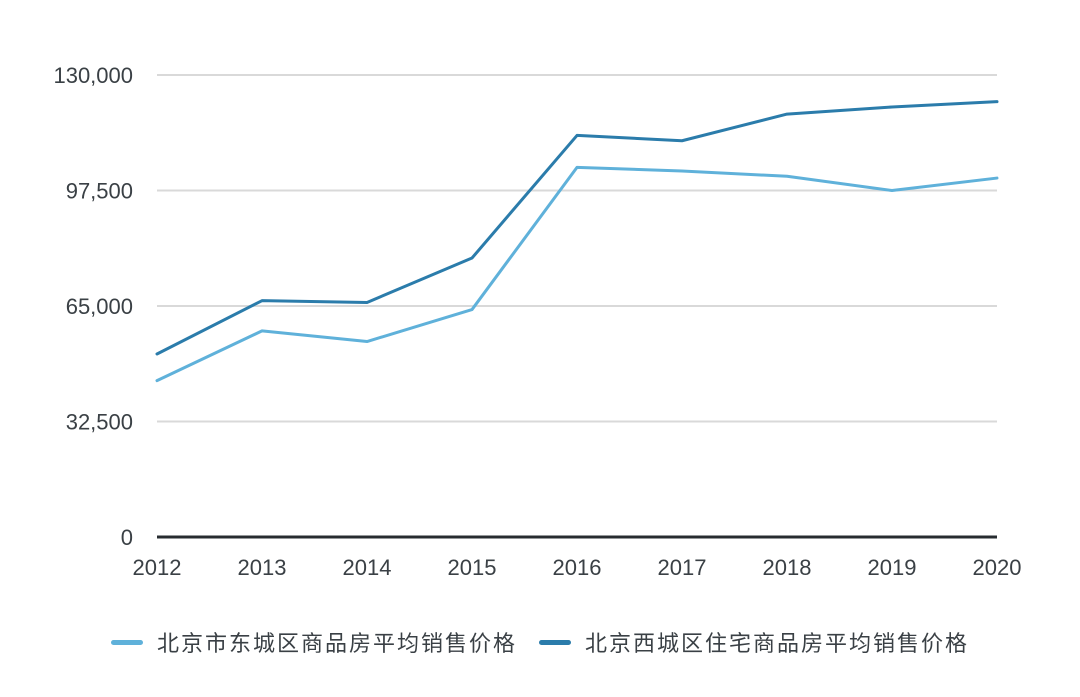 The width and height of the screenshot is (1080, 697). Describe the element at coordinates (997, 567) in the screenshot. I see `x-tick-label: 2020` at that location.